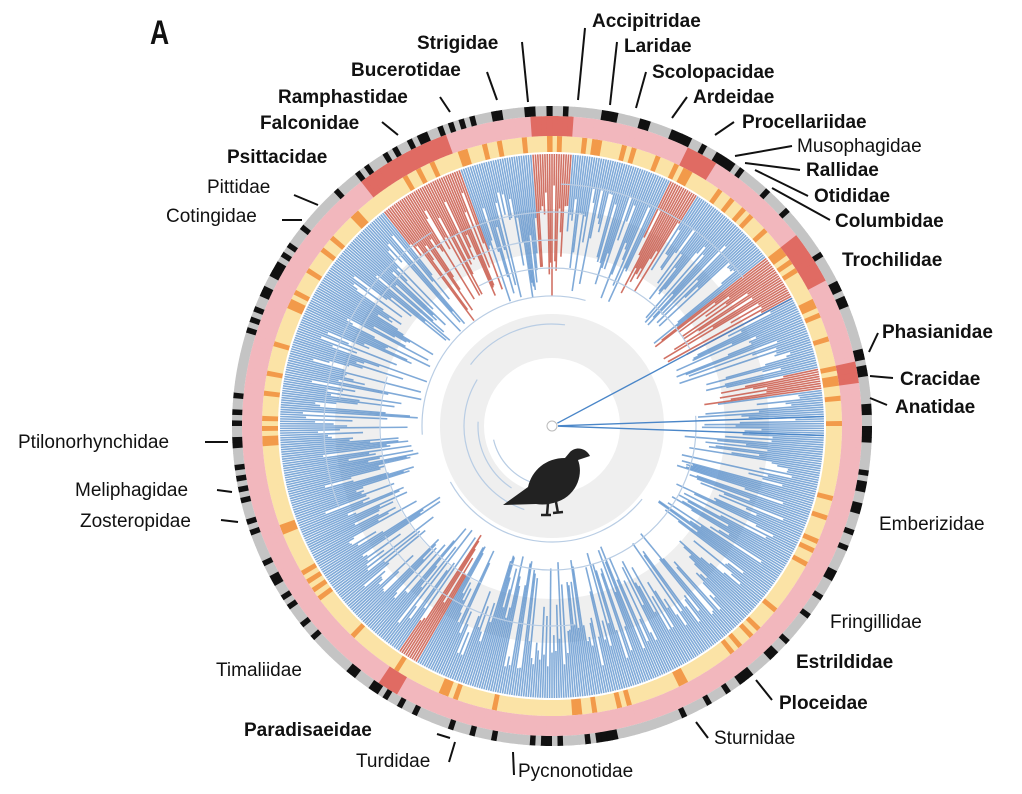 This screenshot has width=1022, height=794. Describe the element at coordinates (406, 70) in the screenshot. I see `family-label: Bucerotidae` at that location.